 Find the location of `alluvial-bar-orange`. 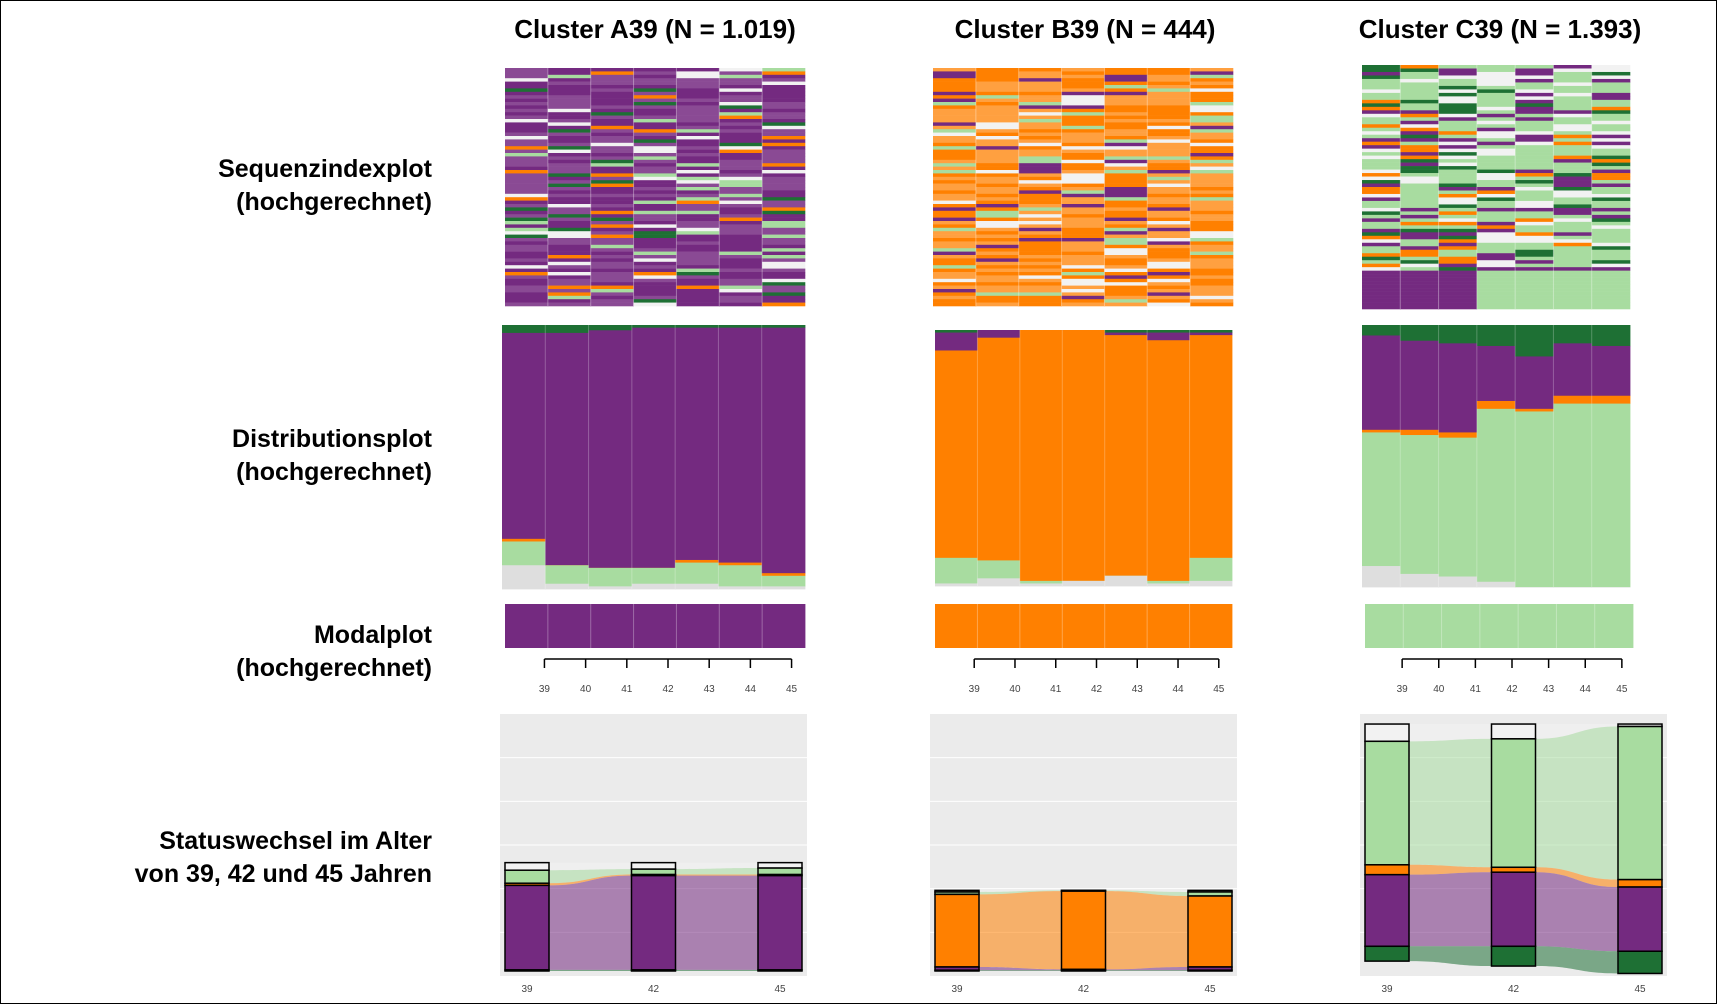

alluvial-bar-orange is located at coordinates (1387, 870).